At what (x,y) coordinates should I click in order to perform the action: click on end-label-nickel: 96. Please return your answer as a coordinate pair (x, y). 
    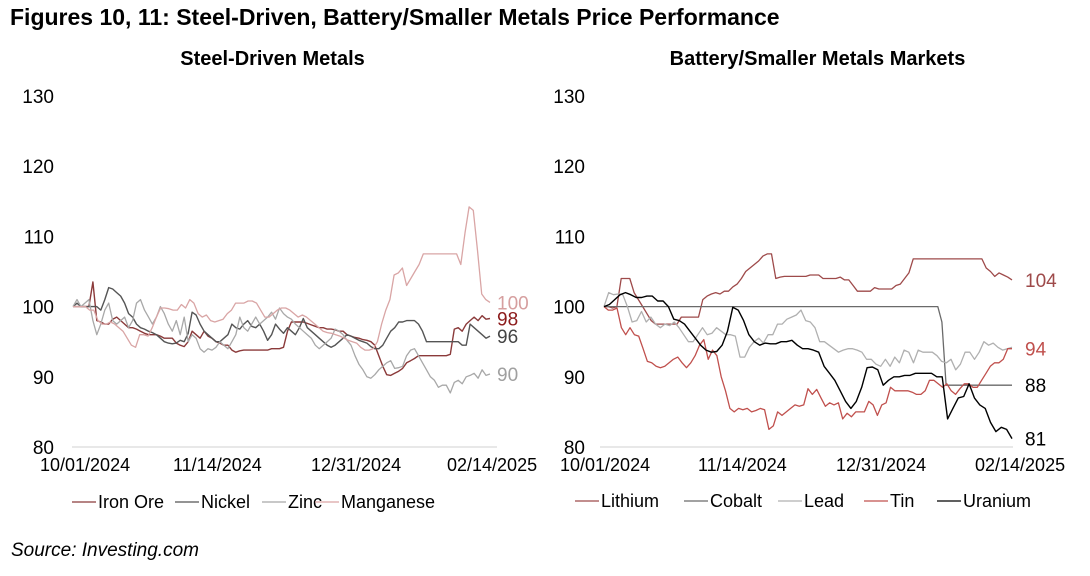
    Looking at the image, I should click on (507, 337).